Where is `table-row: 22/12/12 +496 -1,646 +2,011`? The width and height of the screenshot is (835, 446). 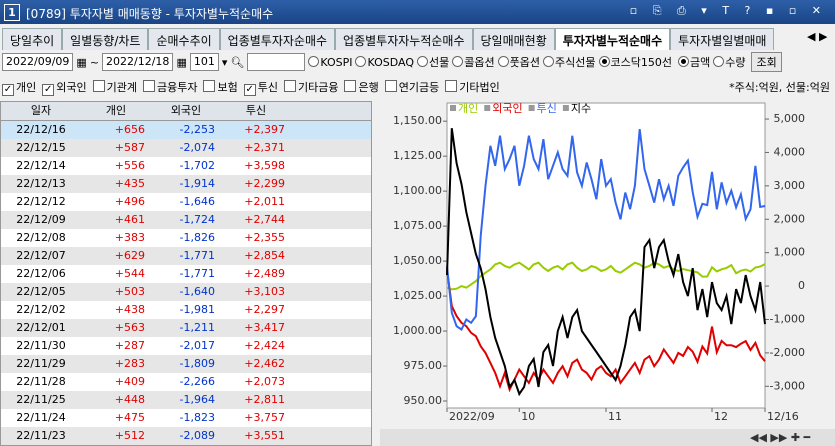
table-row: 22/12/12 +496 -1,646 +2,011 is located at coordinates (186, 202).